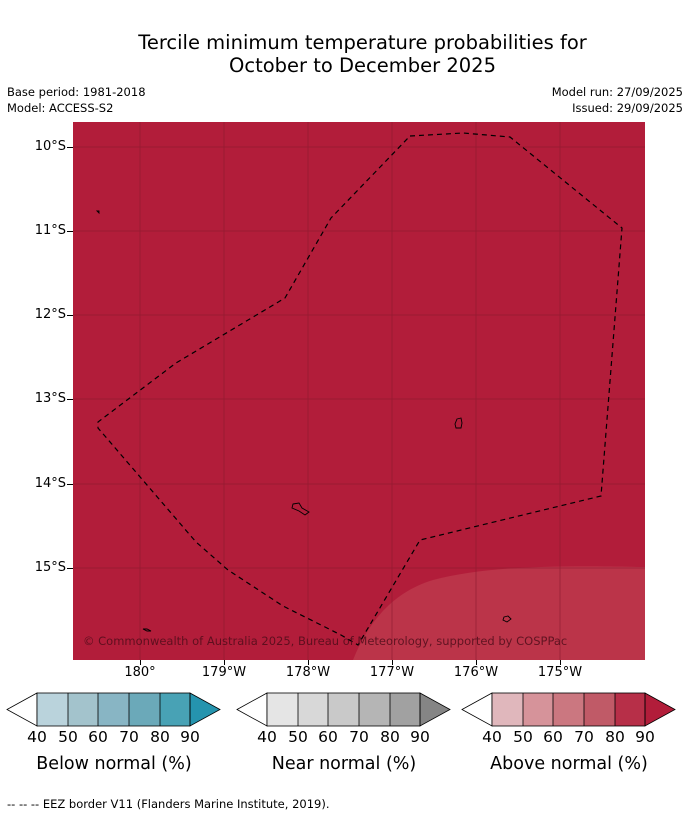 This screenshot has height=816, width=690. I want to click on issued-date: Issued: 29/09/2025, so click(627, 108).